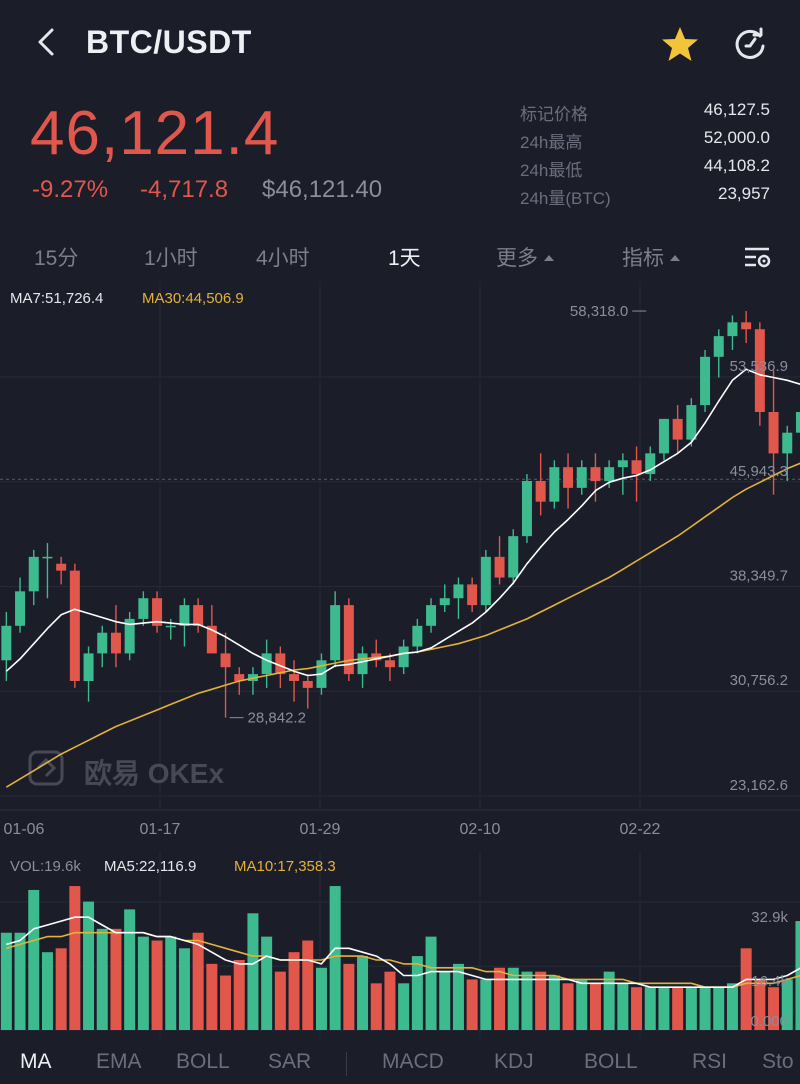 Image resolution: width=800 pixels, height=1084 pixels. What do you see at coordinates (404, 258) in the screenshot?
I see `tab-1d: 1天` at bounding box center [404, 258].